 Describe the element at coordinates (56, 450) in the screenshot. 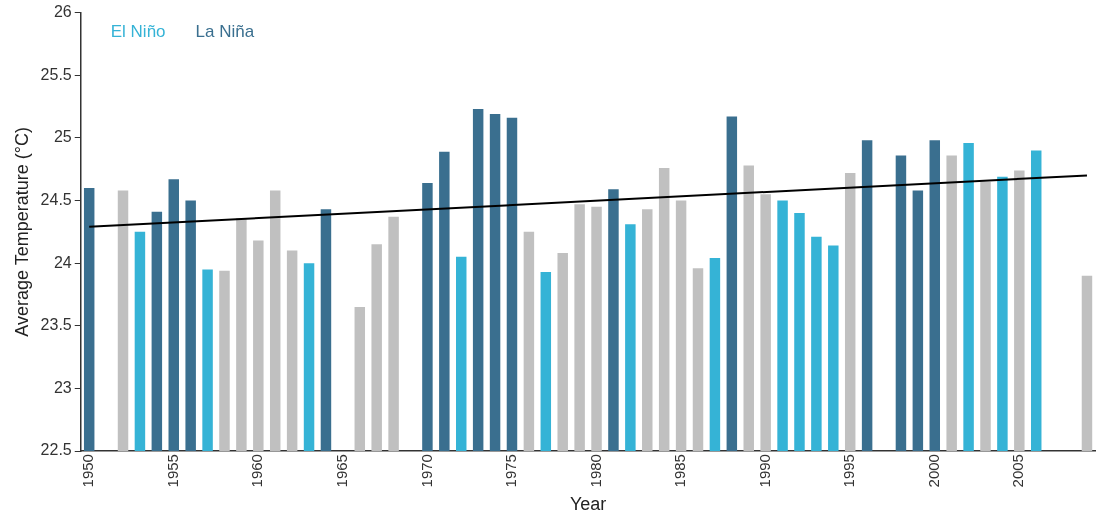

I see `y-tick-label: 22.5` at that location.